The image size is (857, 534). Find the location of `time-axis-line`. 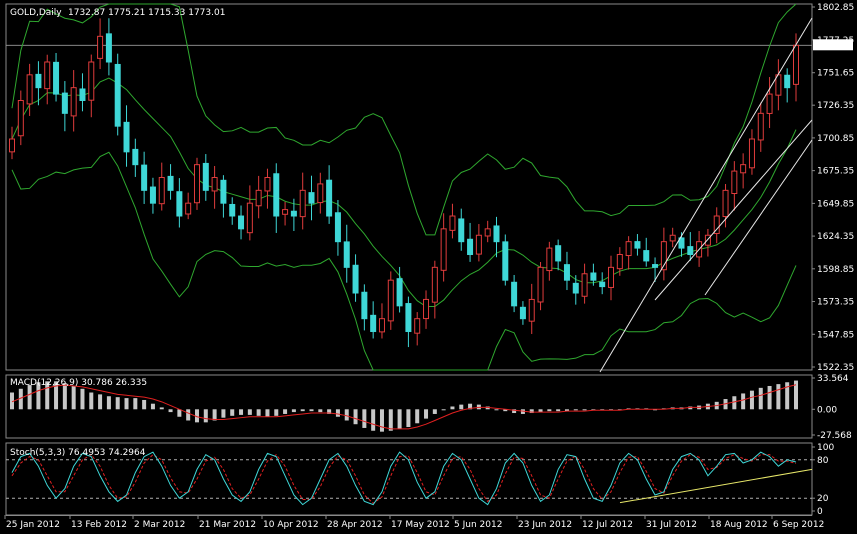

time-axis-line is located at coordinates (409, 515).